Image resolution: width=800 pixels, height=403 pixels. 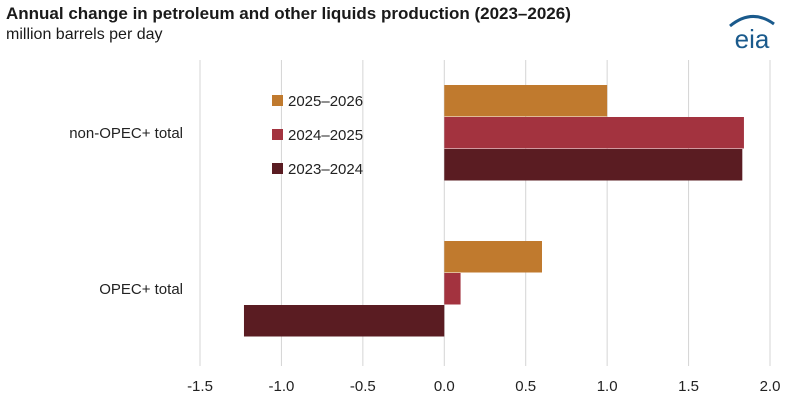 I want to click on category-label: OPEC+ total, so click(x=141, y=289).